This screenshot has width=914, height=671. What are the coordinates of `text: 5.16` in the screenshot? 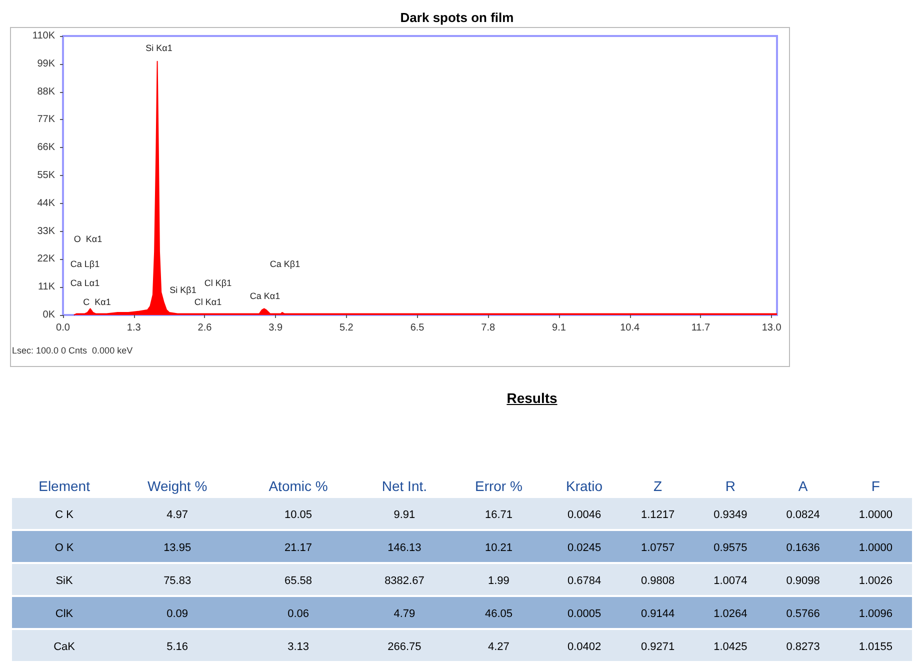 It's located at (177, 646).